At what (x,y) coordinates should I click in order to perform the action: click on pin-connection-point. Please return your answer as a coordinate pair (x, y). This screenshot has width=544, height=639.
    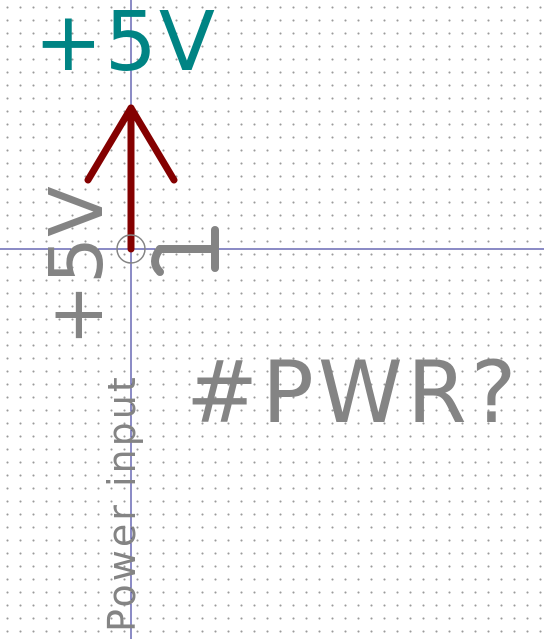
    Looking at the image, I should click on (131, 249).